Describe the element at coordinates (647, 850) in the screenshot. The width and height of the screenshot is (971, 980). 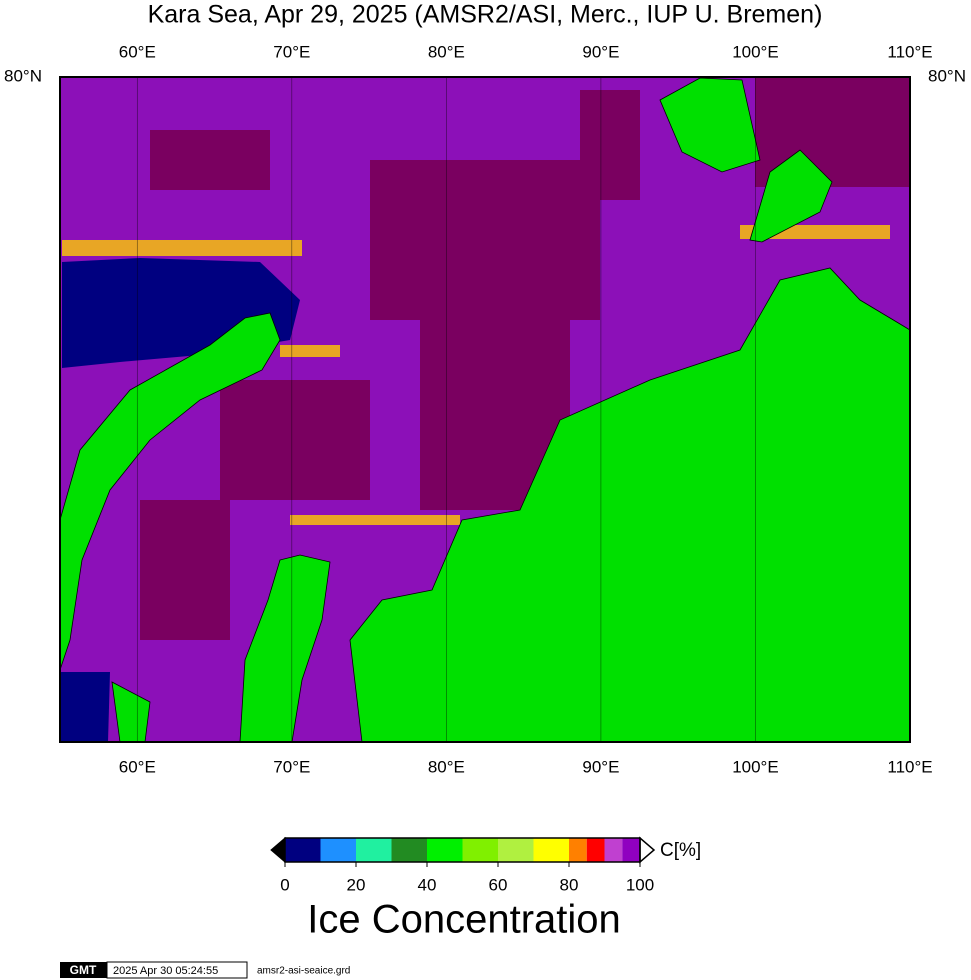
I see `over-triangle` at that location.